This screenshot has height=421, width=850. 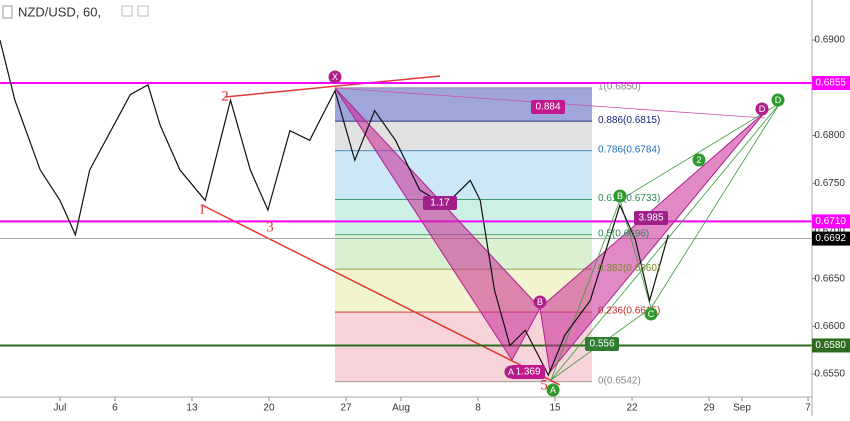 I want to click on point-label: X, so click(x=335, y=77).